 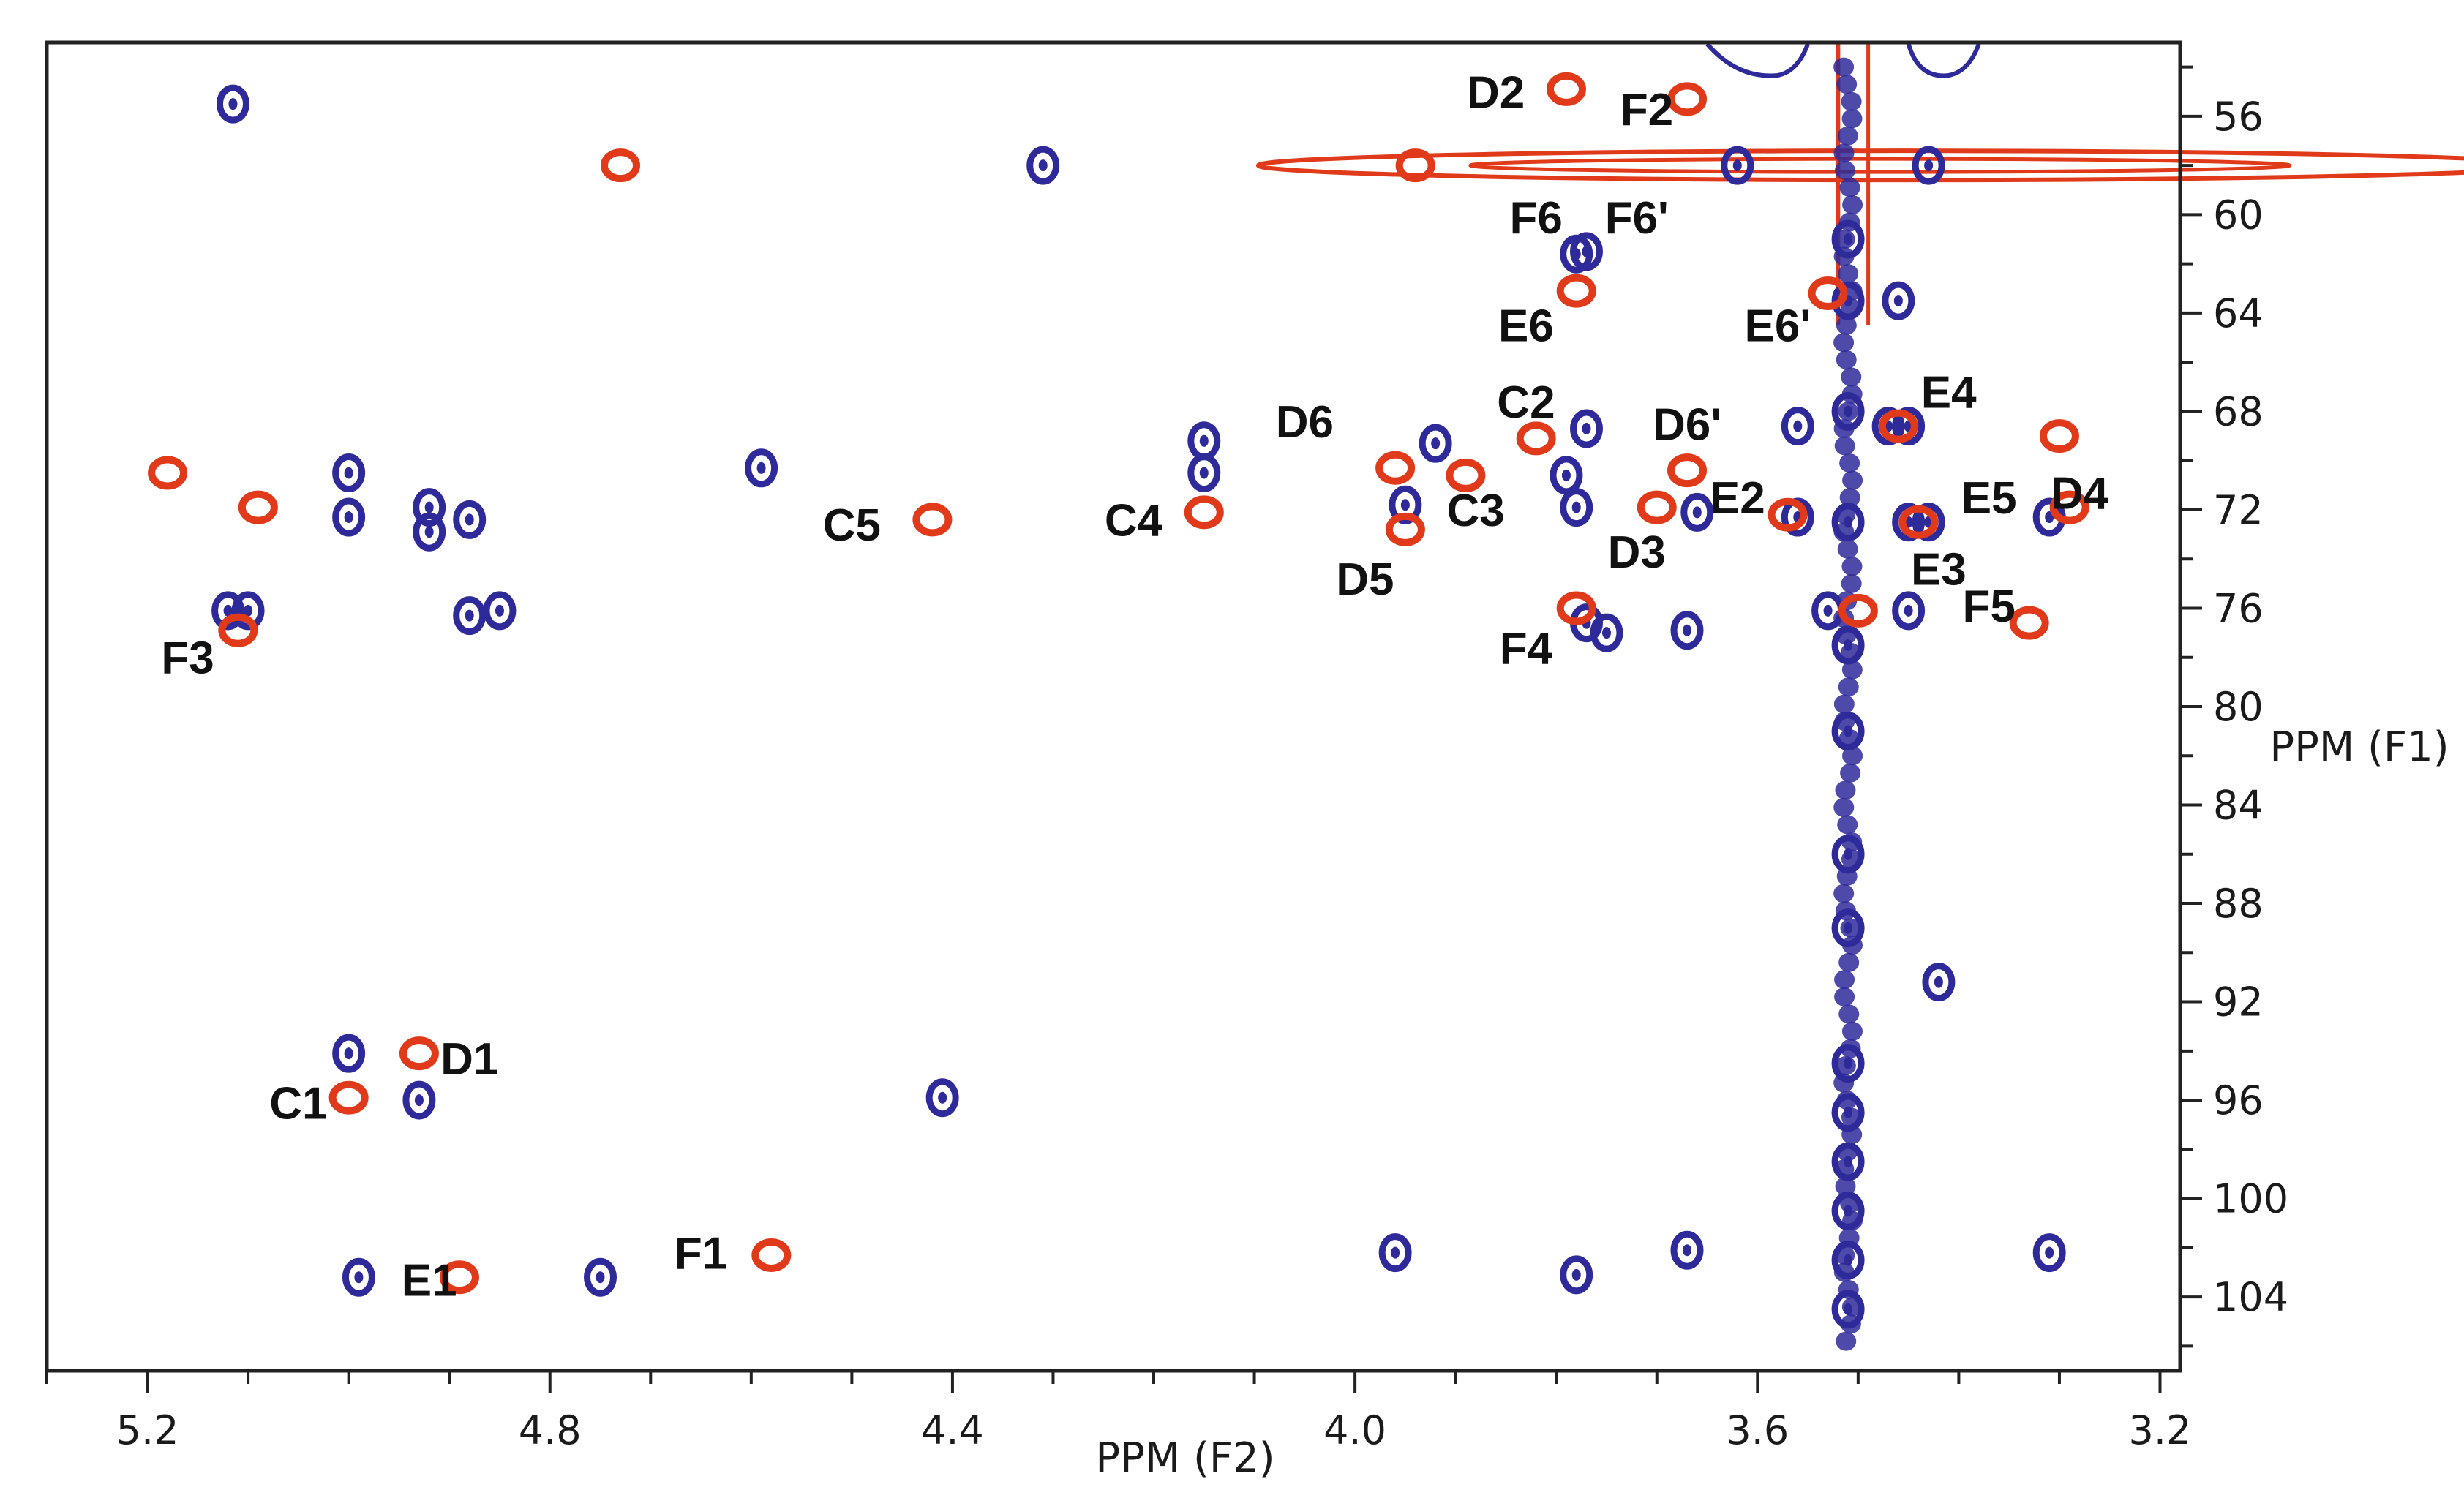 I want to click on top-edge-contour, so click(x=1757, y=60).